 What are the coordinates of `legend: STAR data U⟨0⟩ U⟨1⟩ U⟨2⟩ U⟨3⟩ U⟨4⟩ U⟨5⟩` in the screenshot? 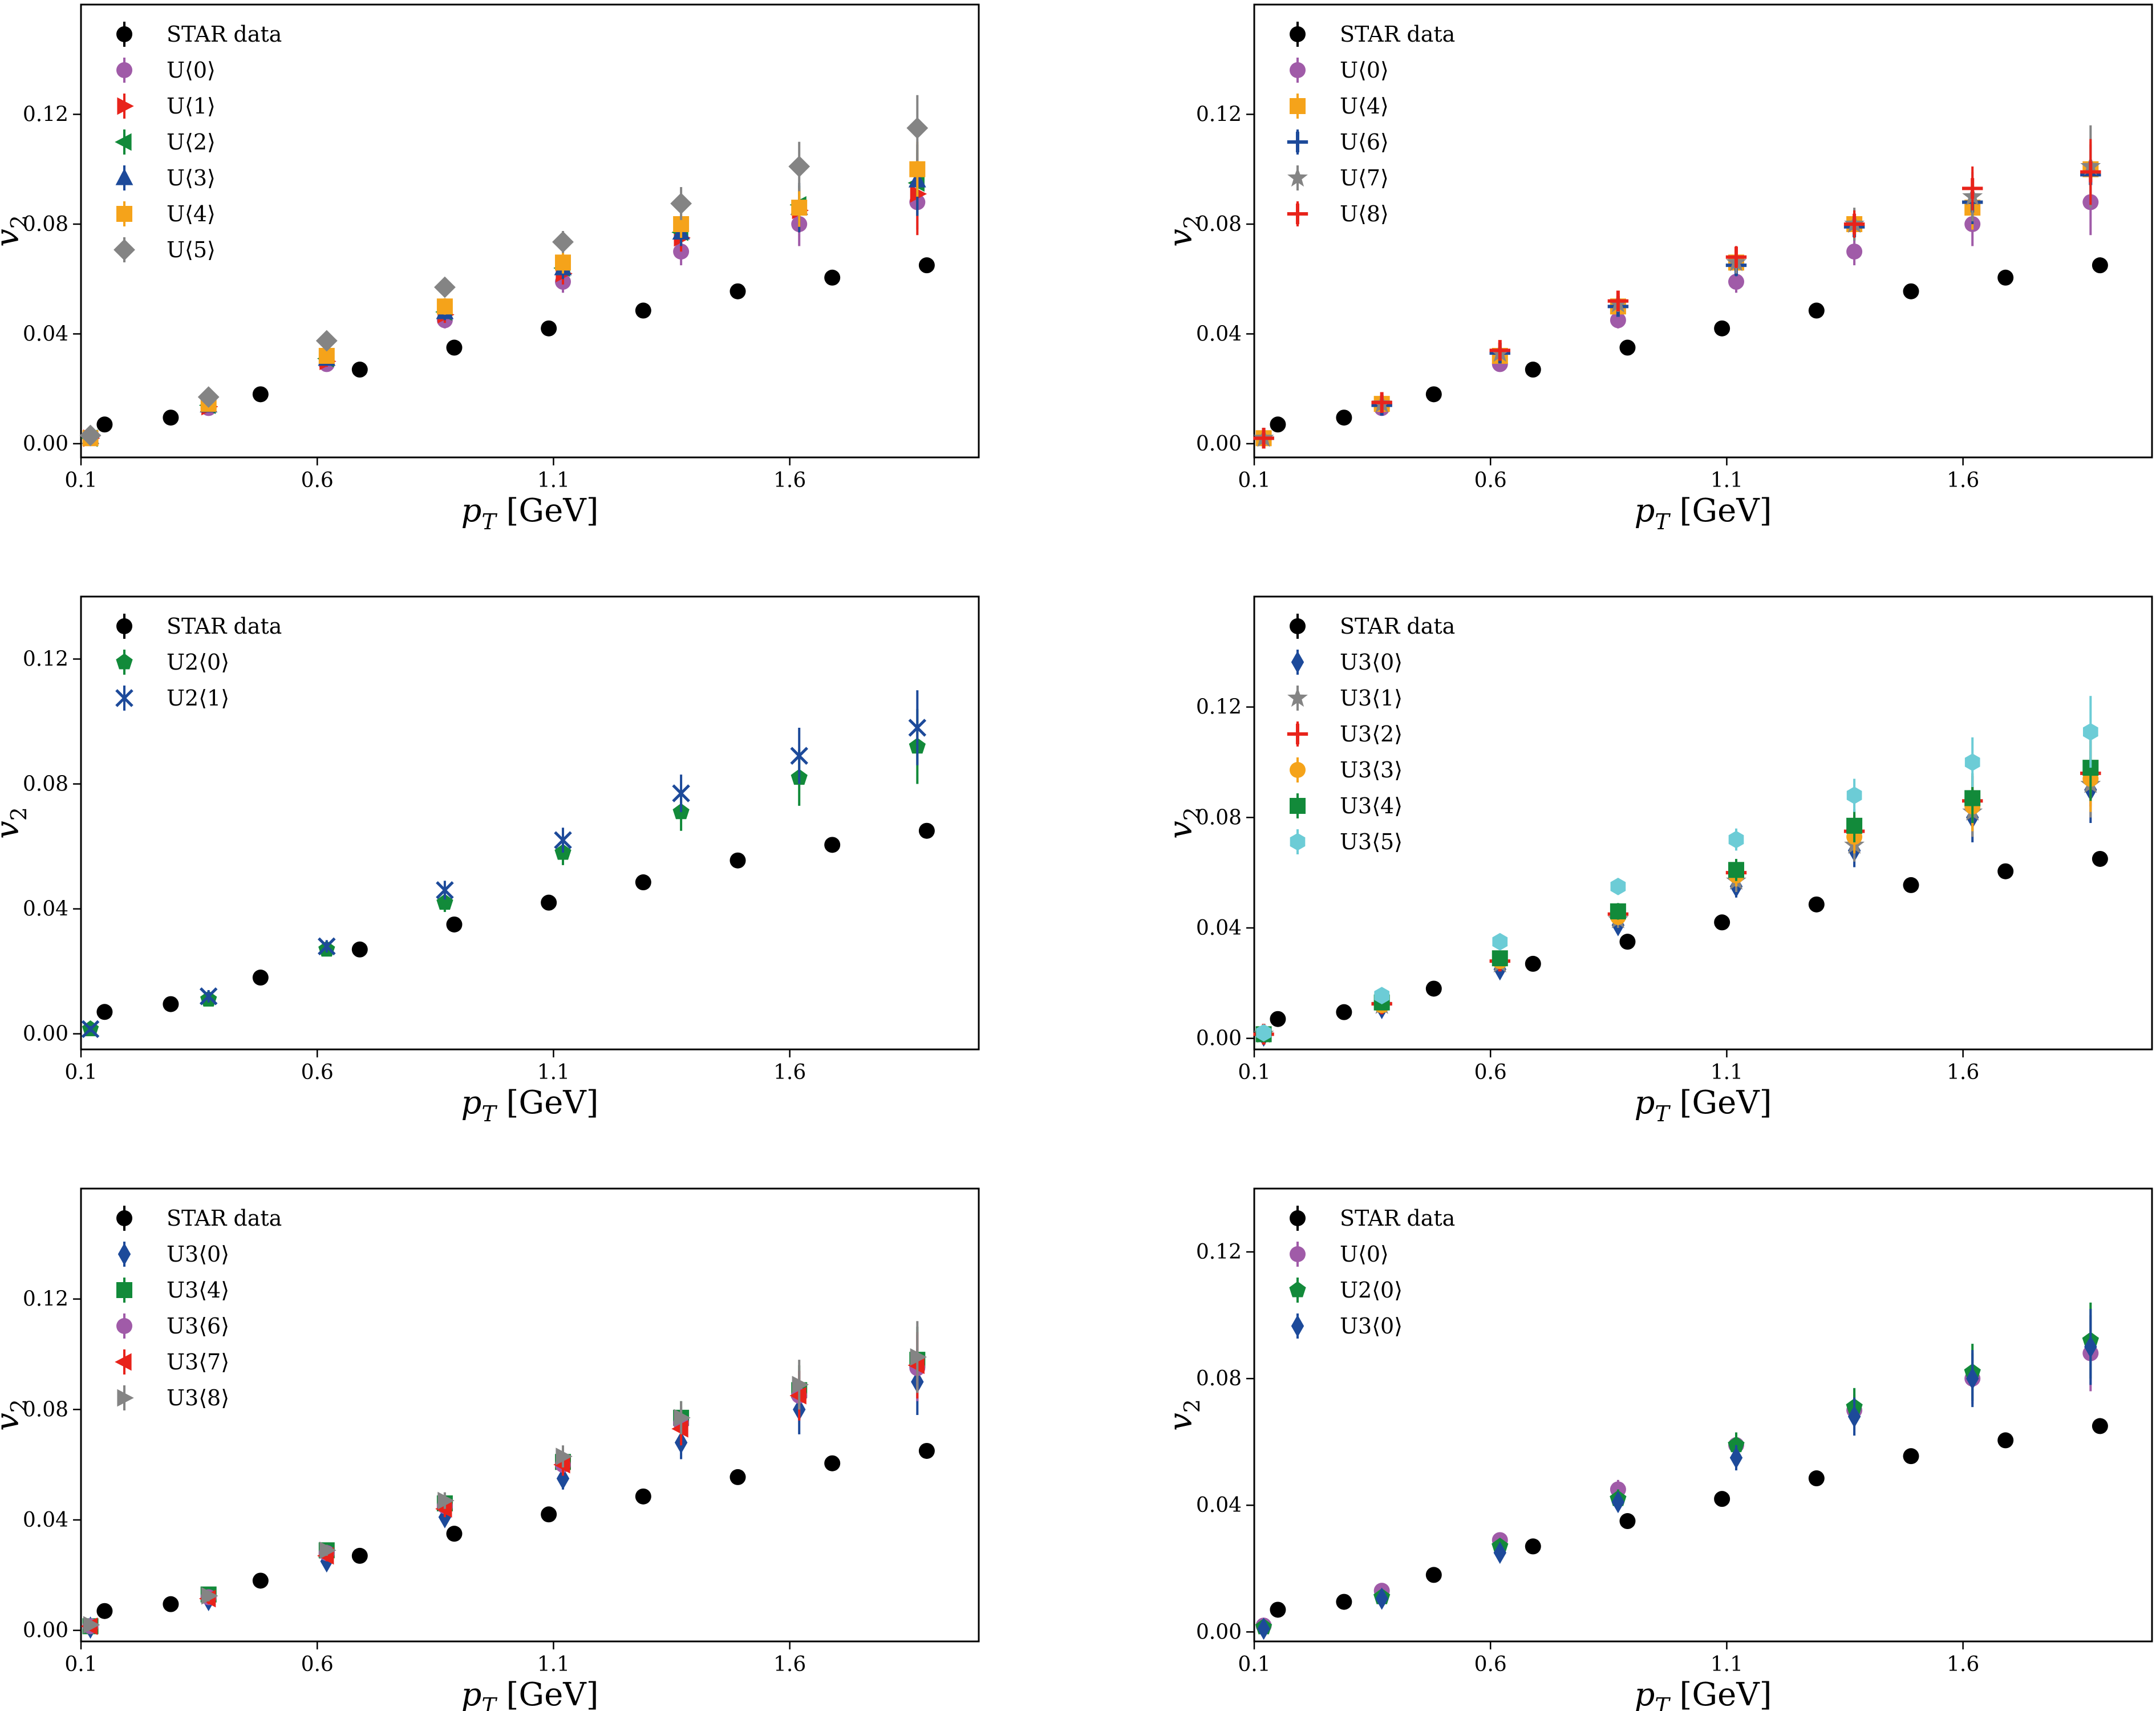 It's located at (198, 142).